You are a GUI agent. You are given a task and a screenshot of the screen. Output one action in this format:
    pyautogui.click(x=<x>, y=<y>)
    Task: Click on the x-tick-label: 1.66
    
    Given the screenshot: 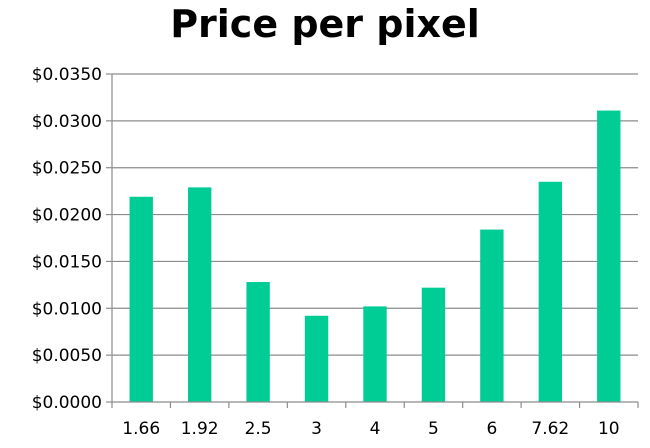 What is the action you would take?
    pyautogui.click(x=141, y=429)
    